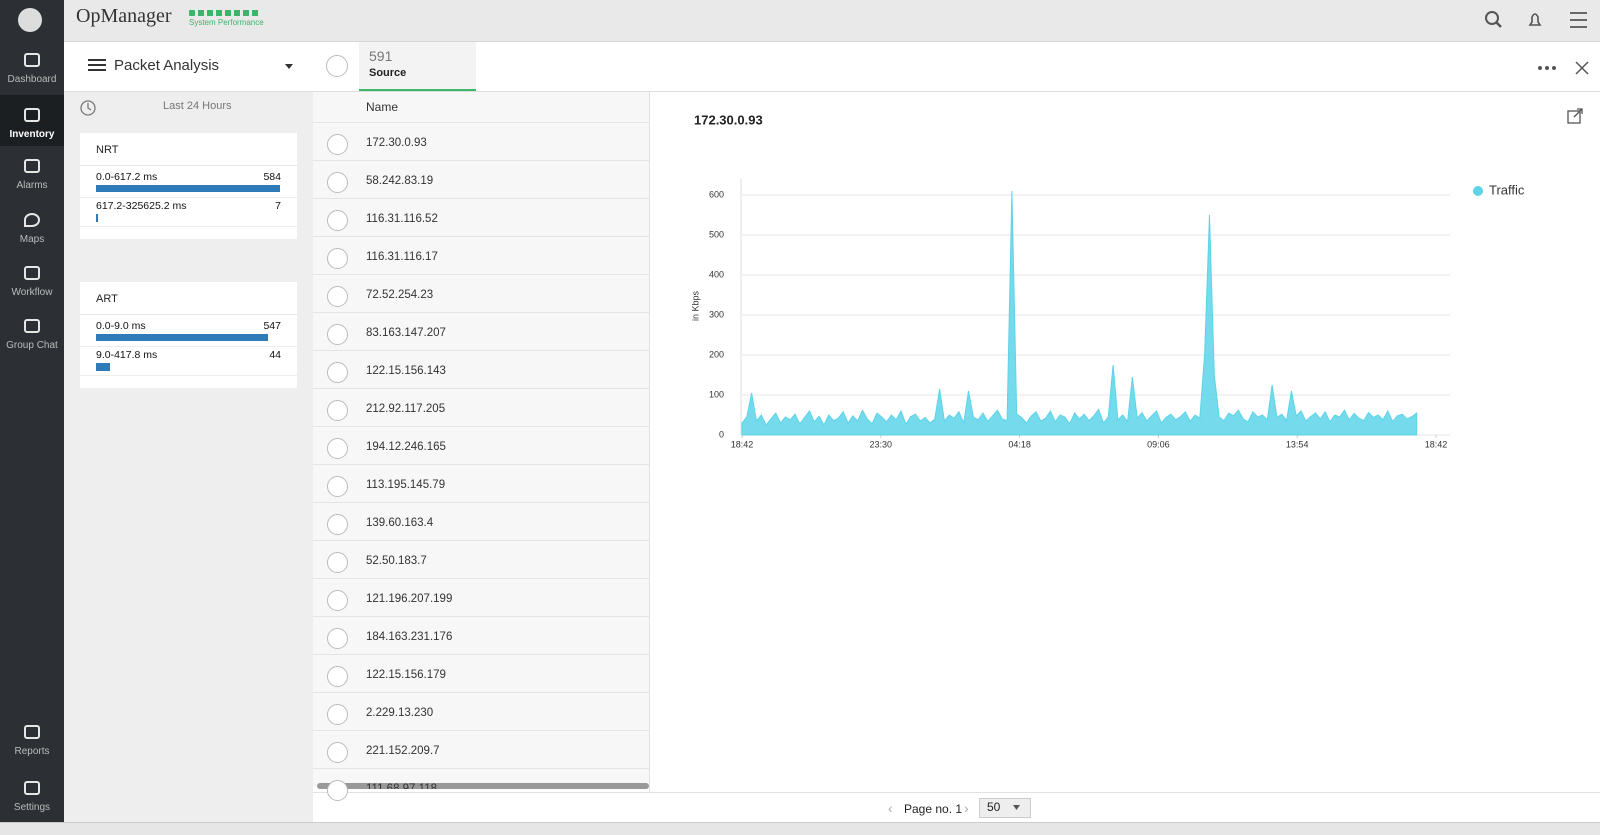  What do you see at coordinates (1578, 20) in the screenshot?
I see `settings-icon` at bounding box center [1578, 20].